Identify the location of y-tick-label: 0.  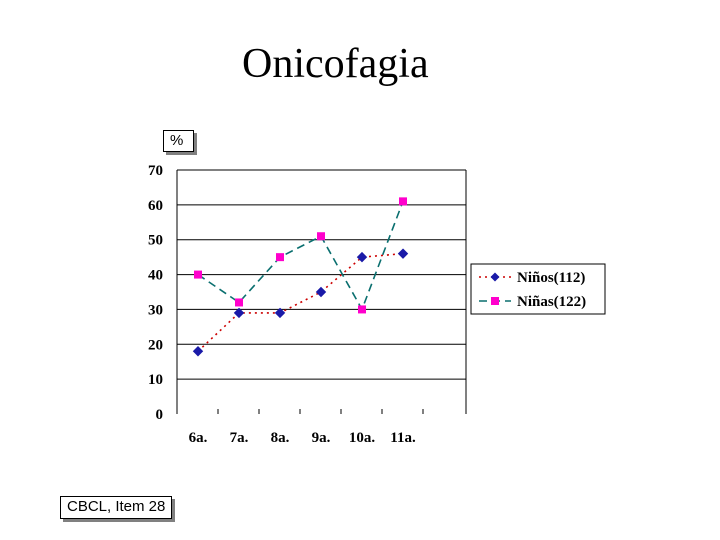
(160, 415).